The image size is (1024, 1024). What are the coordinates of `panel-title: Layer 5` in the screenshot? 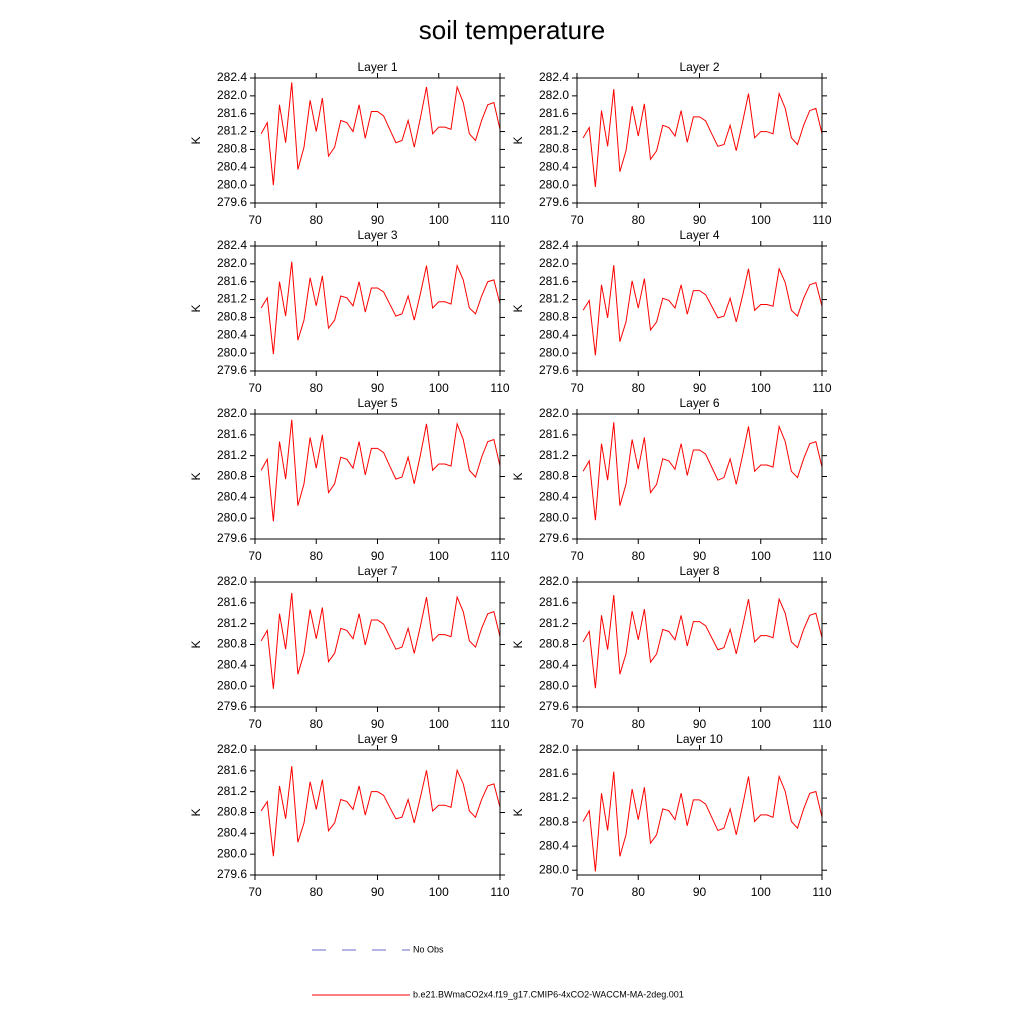 It's located at (377, 403).